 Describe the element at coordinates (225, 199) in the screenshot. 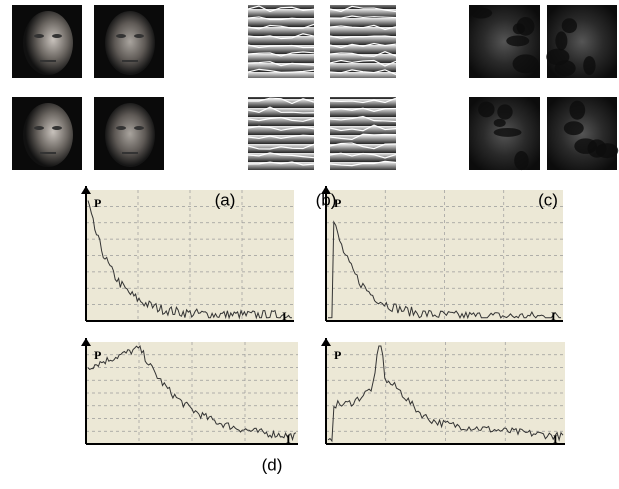

I see `panel-label: (a)` at that location.